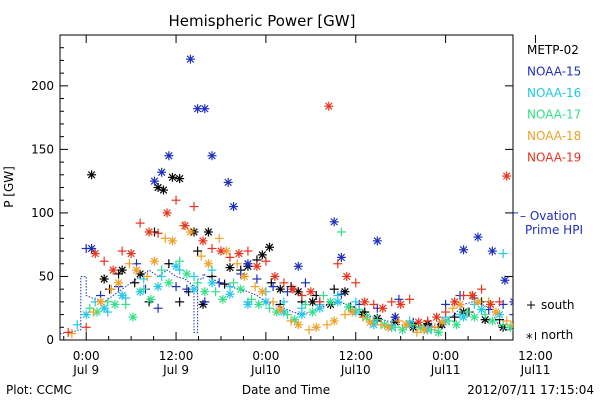 The height and width of the screenshot is (400, 600). I want to click on star-stroke-d1, so click(524, 322).